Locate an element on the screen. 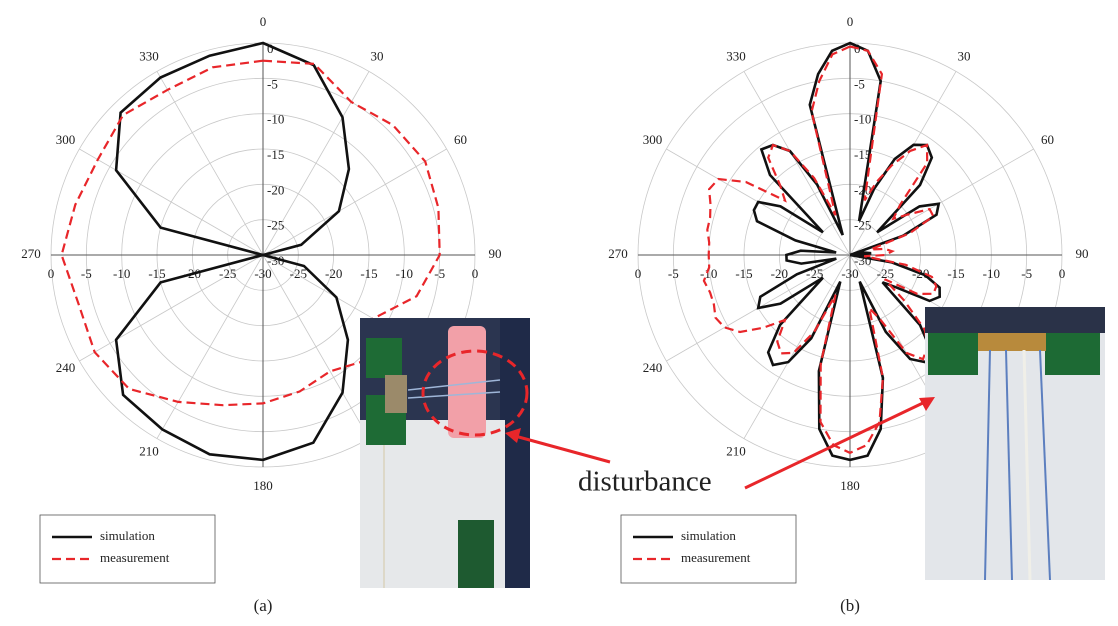 This screenshot has height=626, width=1118. photo-b is located at coordinates (1015, 444).